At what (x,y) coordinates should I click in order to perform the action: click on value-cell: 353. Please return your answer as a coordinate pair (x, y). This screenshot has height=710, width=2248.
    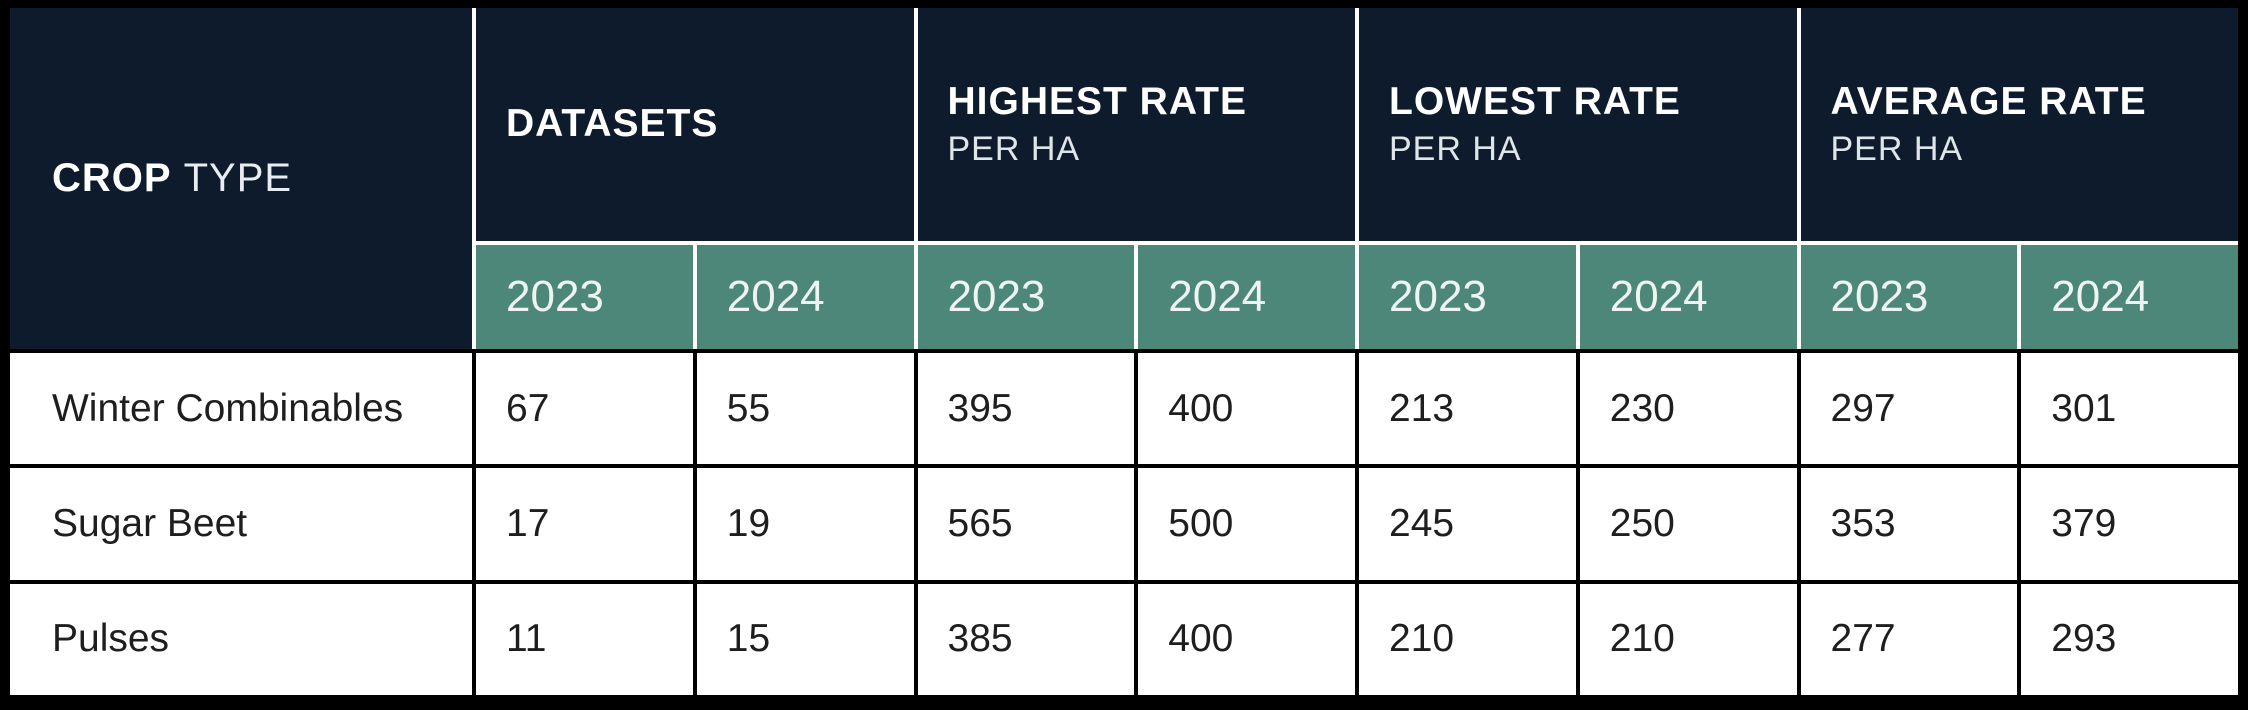
    Looking at the image, I should click on (1909, 524).